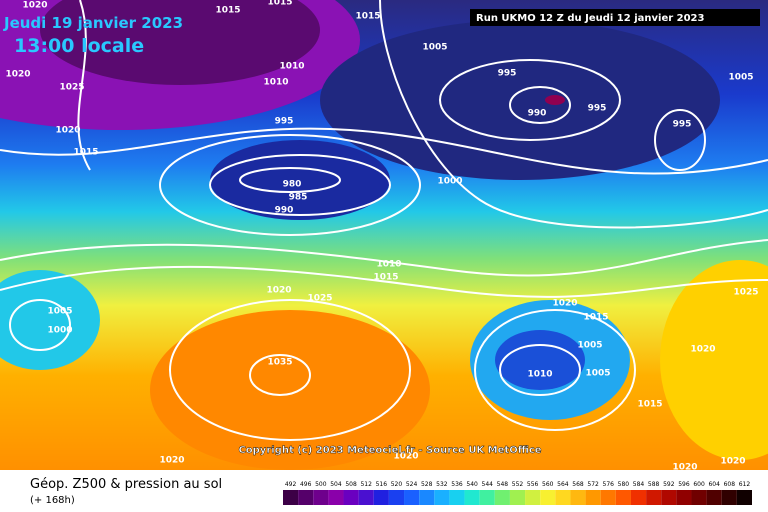  I want to click on scale-label: 504, so click(336, 484).